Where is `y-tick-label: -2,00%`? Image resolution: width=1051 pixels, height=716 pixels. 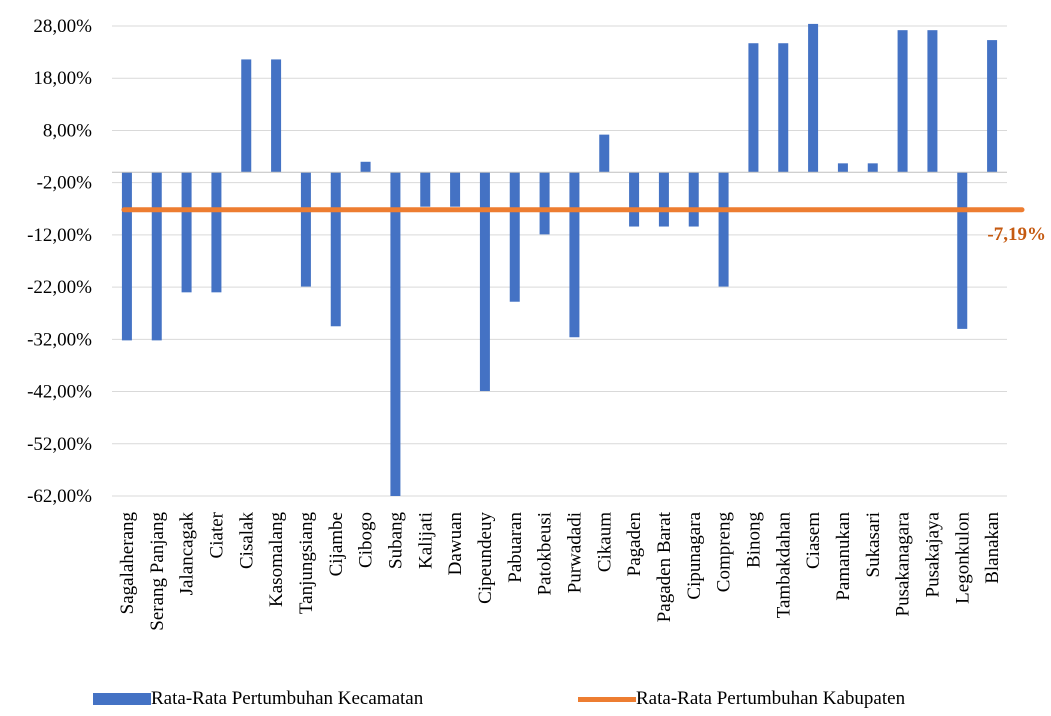 y-tick-label: -2,00% is located at coordinates (65, 183).